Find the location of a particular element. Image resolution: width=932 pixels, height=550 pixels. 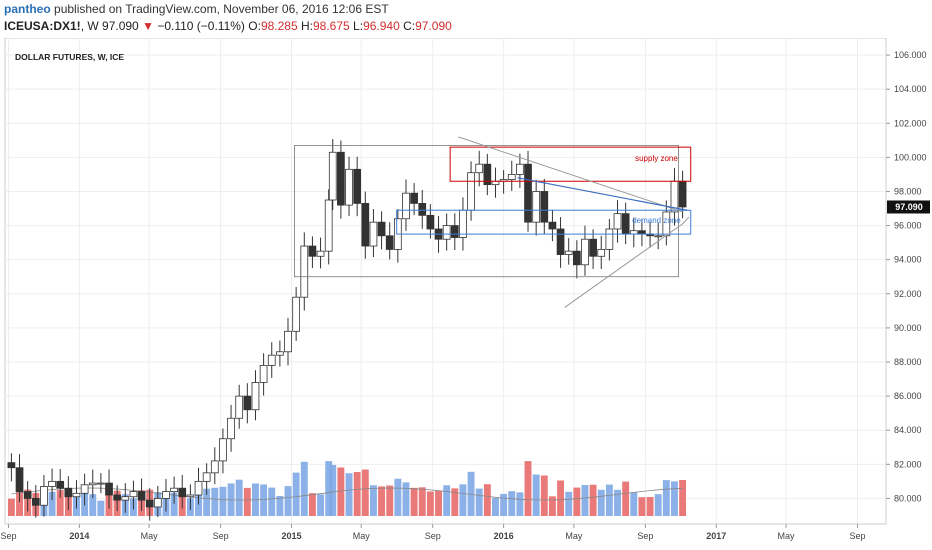

triangle-apex-line is located at coordinates (686, 220).